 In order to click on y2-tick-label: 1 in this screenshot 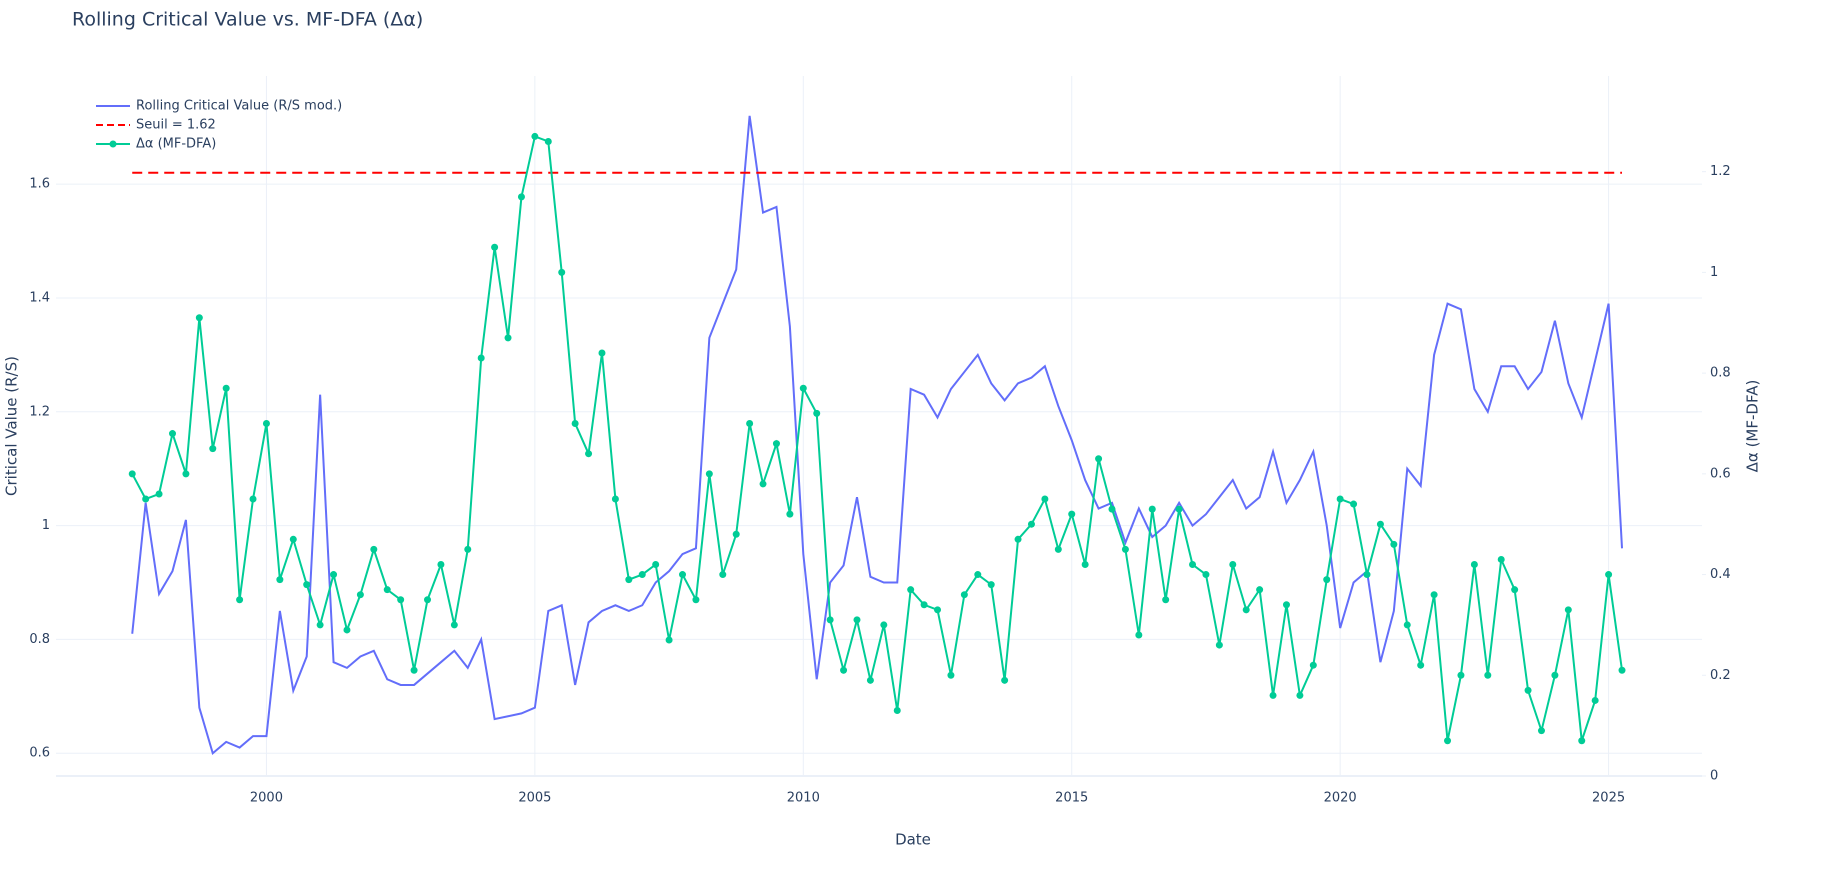, I will do `click(1714, 272)`.